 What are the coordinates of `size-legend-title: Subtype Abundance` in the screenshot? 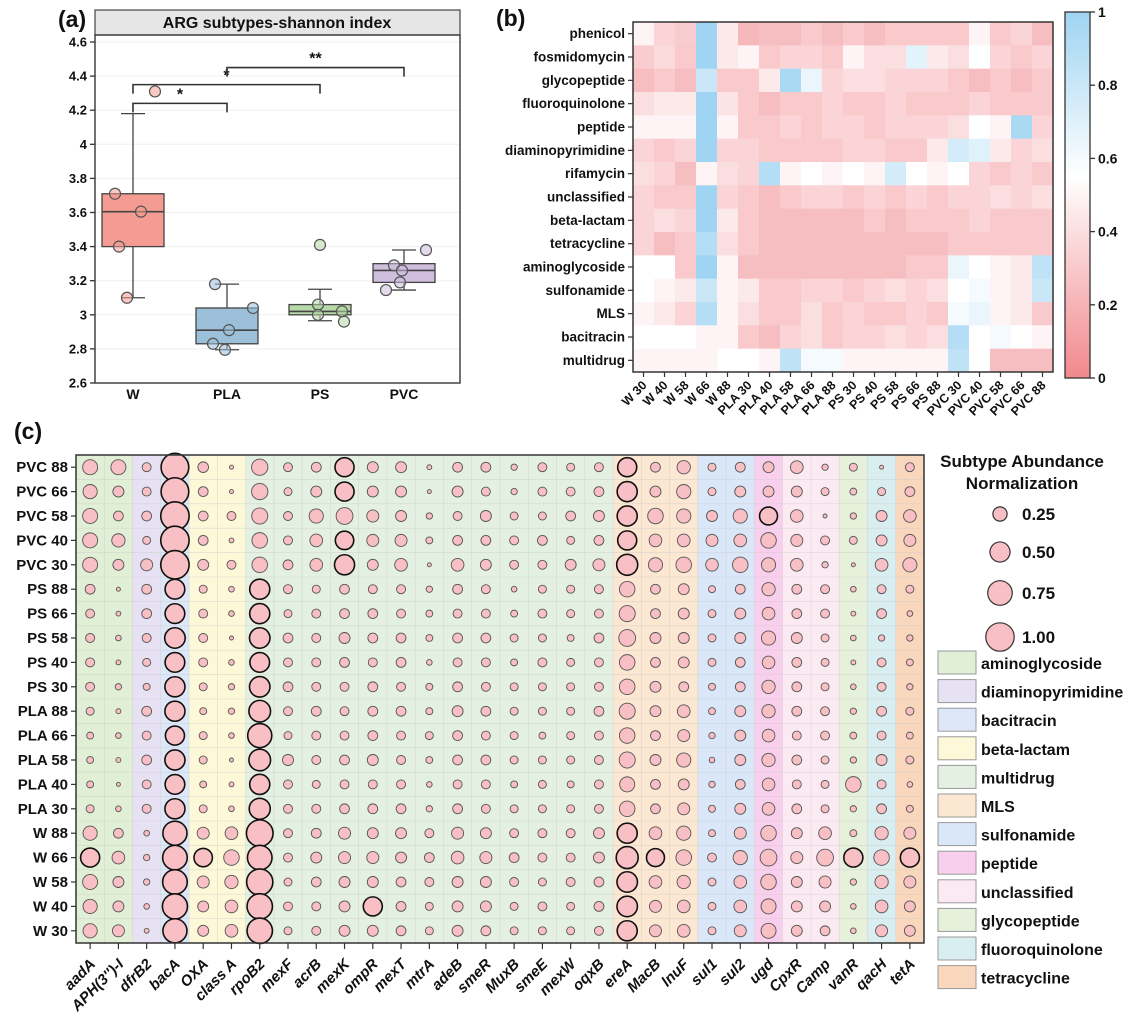 It's located at (1022, 461).